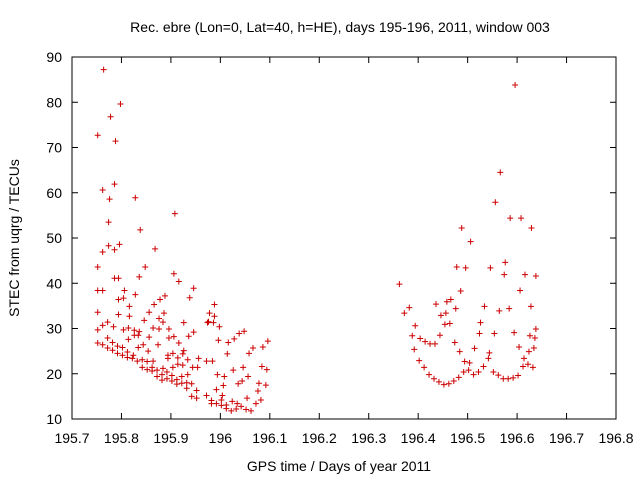 This screenshot has width=640, height=480. Describe the element at coordinates (54, 374) in the screenshot. I see `y-tick-label: 20` at that location.